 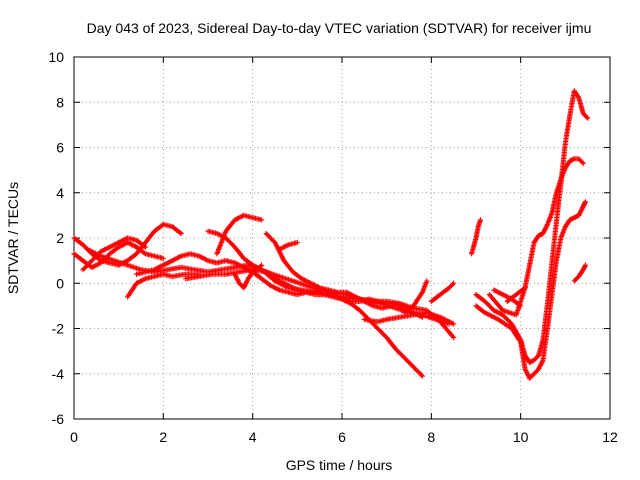 I want to click on x-tick-label: 10, so click(x=521, y=437).